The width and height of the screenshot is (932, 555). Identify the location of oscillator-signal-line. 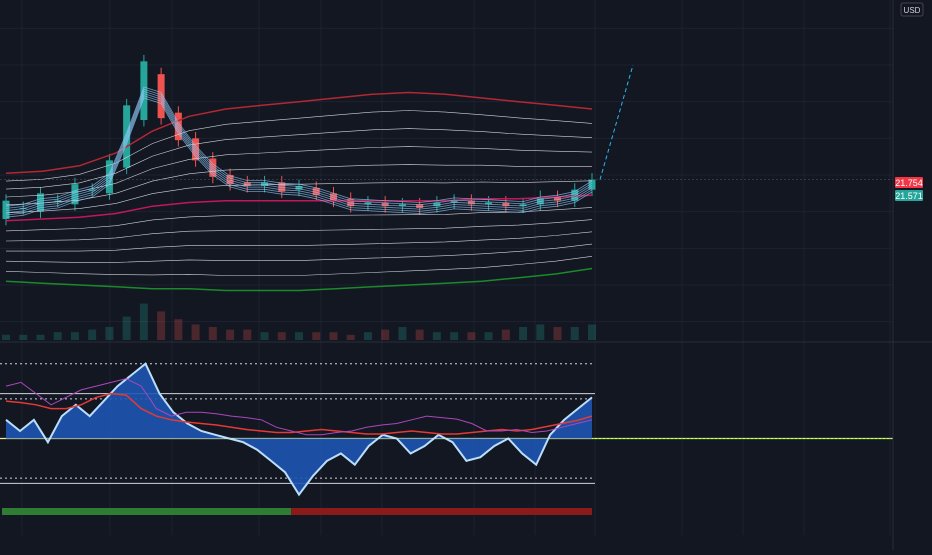
(299, 413).